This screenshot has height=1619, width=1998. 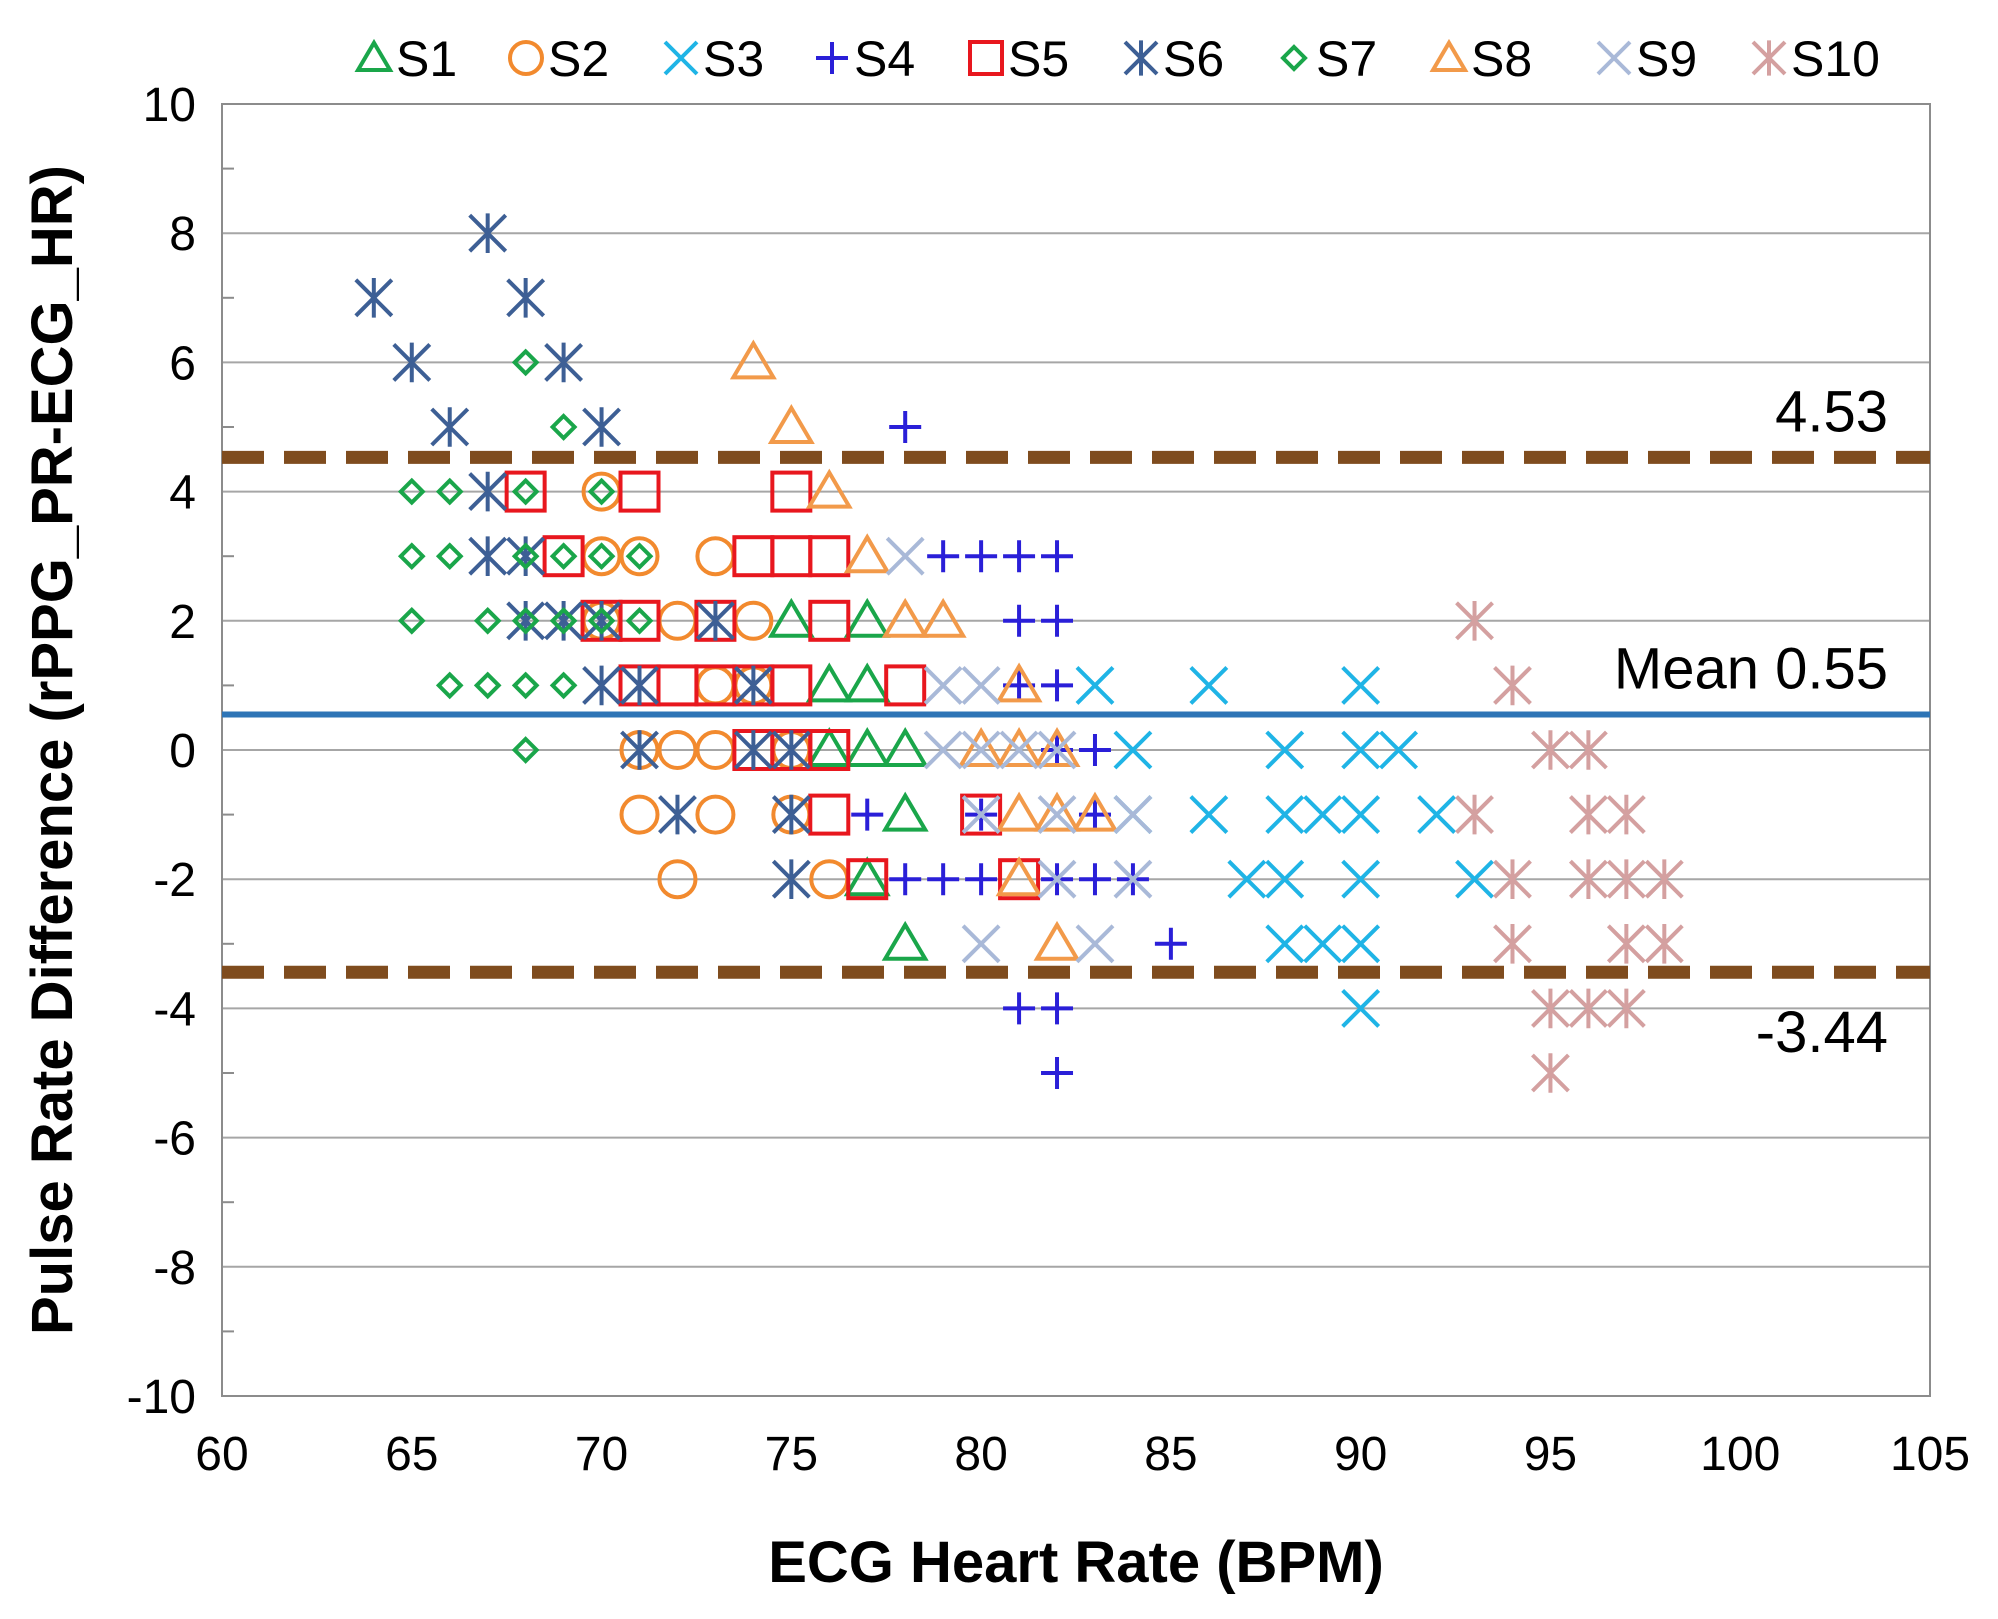 I want to click on y-tick-label: 10, so click(x=169, y=105).